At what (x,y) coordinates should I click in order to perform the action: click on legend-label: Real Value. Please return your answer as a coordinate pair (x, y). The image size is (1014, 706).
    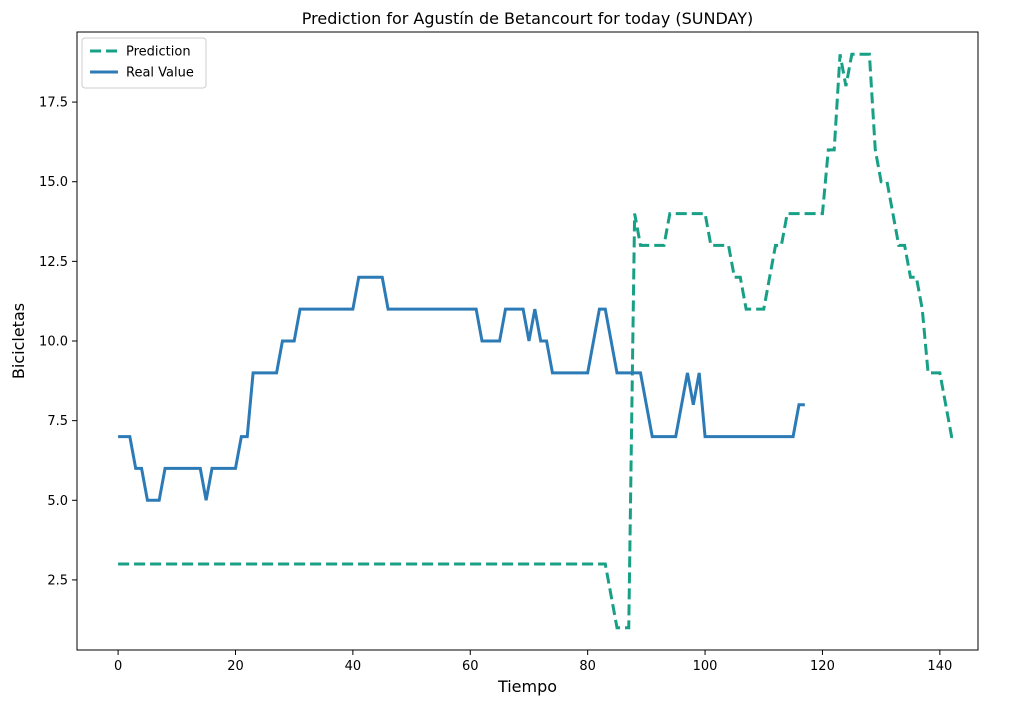
    Looking at the image, I should click on (160, 73).